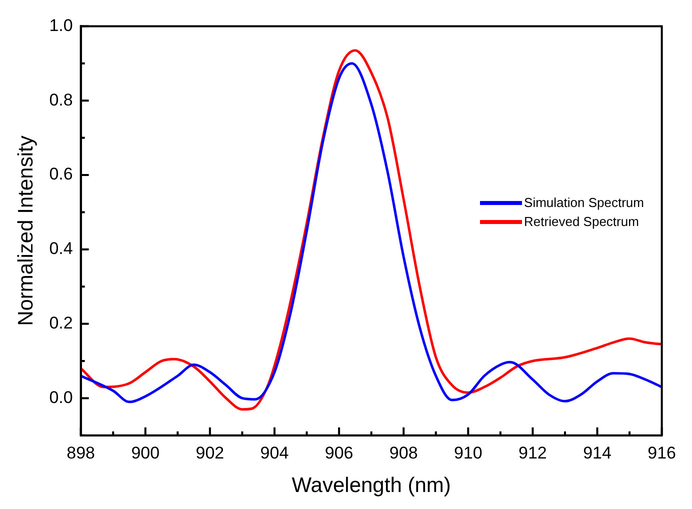 The width and height of the screenshot is (692, 509). What do you see at coordinates (61, 248) in the screenshot?
I see `y-tick-label: 0.4` at bounding box center [61, 248].